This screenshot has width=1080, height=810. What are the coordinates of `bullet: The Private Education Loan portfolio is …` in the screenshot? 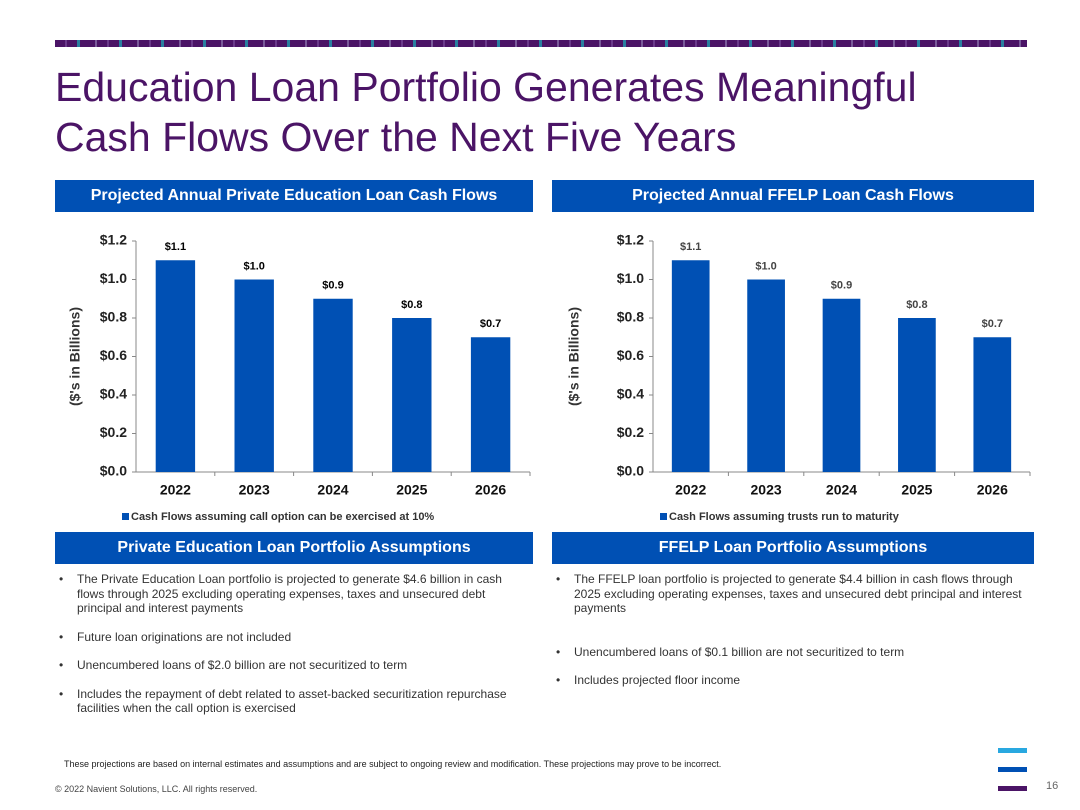 It's located at (287, 594).